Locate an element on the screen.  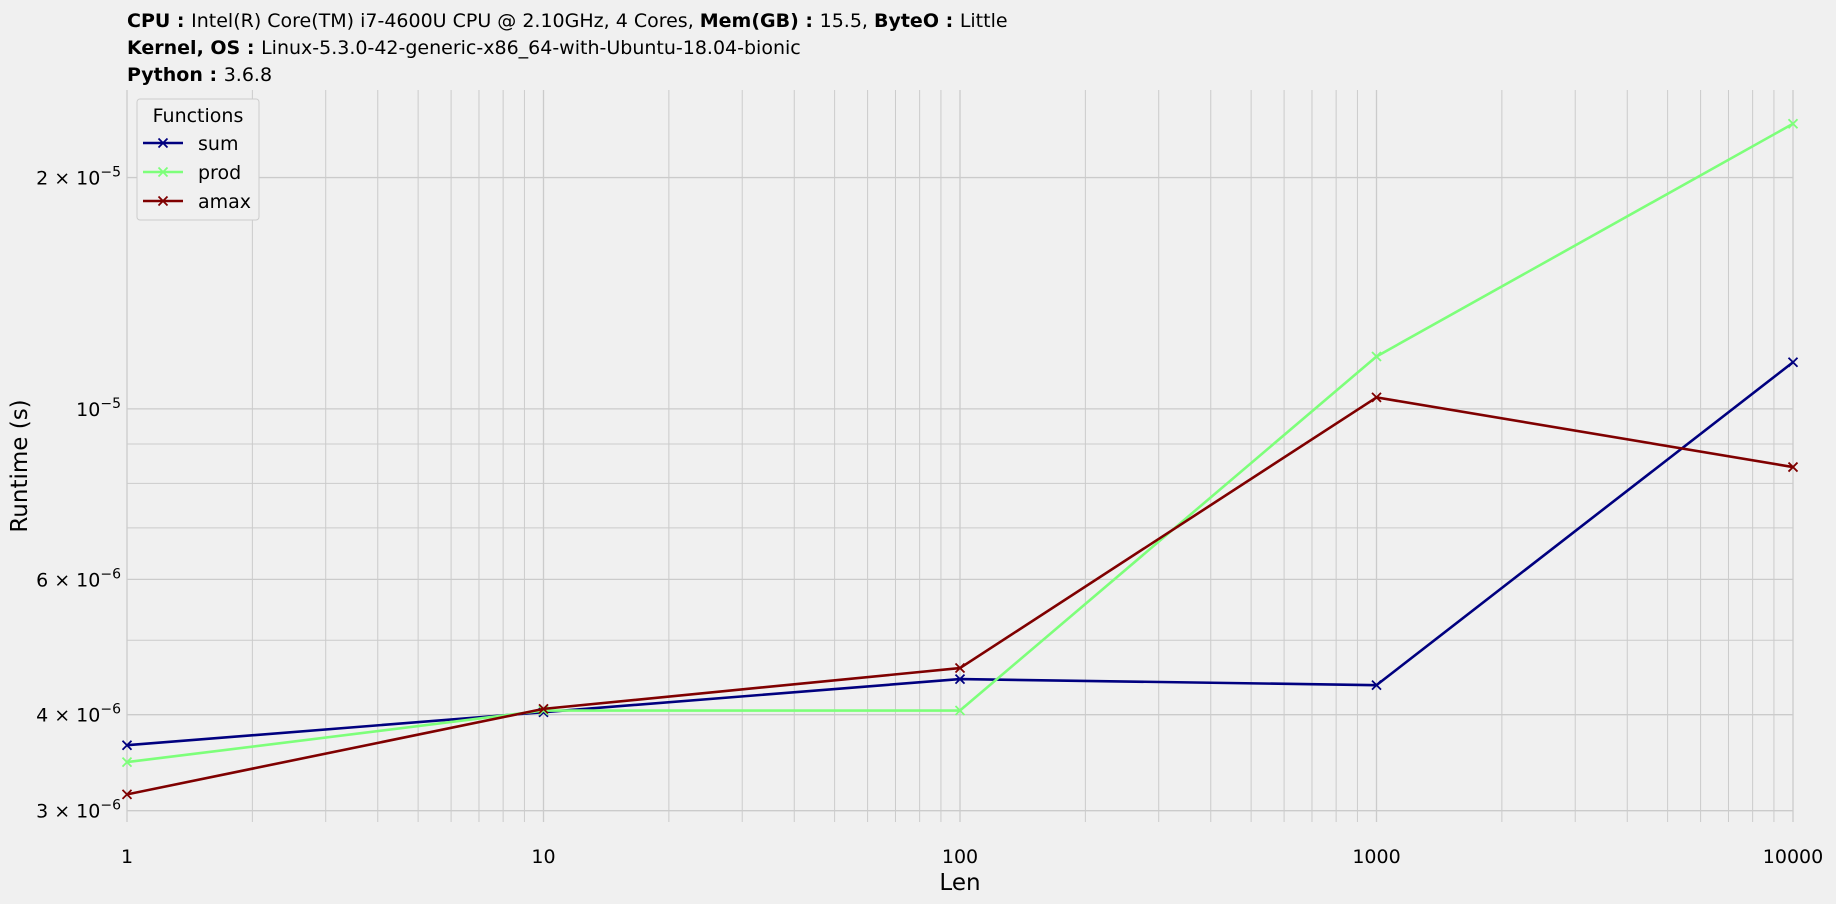
legend-marker-sum is located at coordinates (163, 143).